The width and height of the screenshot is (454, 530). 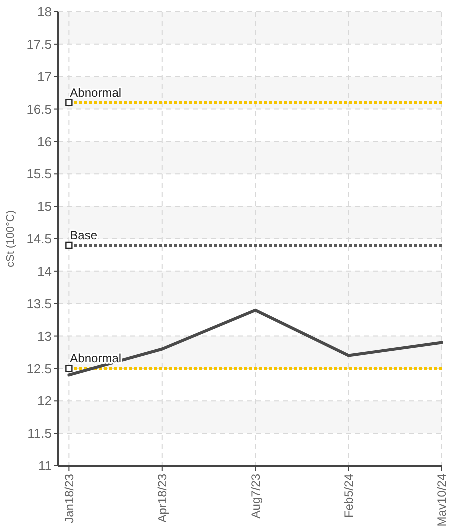 I want to click on y-tick-label: 13.5, so click(x=39, y=304).